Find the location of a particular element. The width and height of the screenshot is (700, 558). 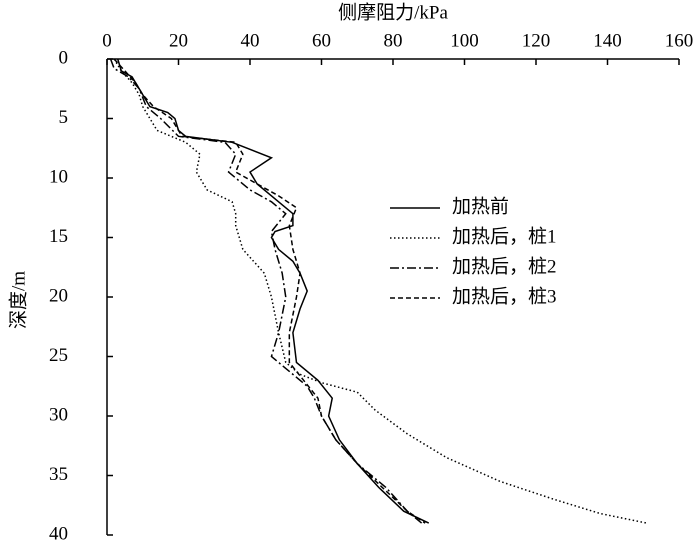

x-tick-label: 60 is located at coordinates (321, 40).